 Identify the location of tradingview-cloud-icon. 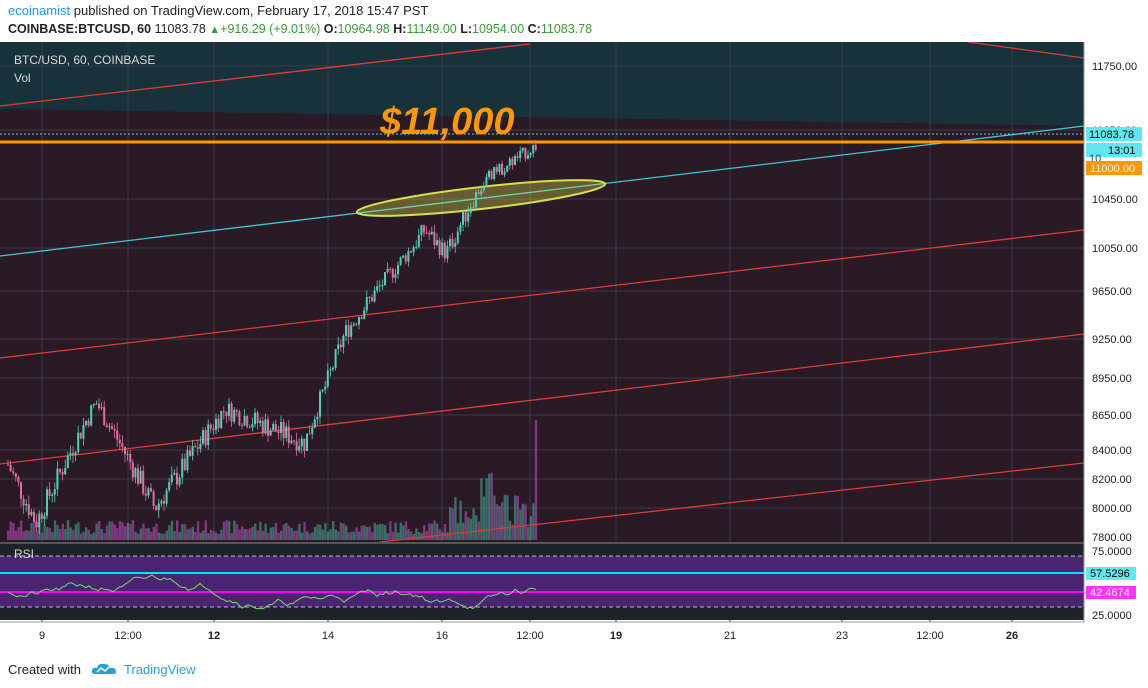
(104, 670).